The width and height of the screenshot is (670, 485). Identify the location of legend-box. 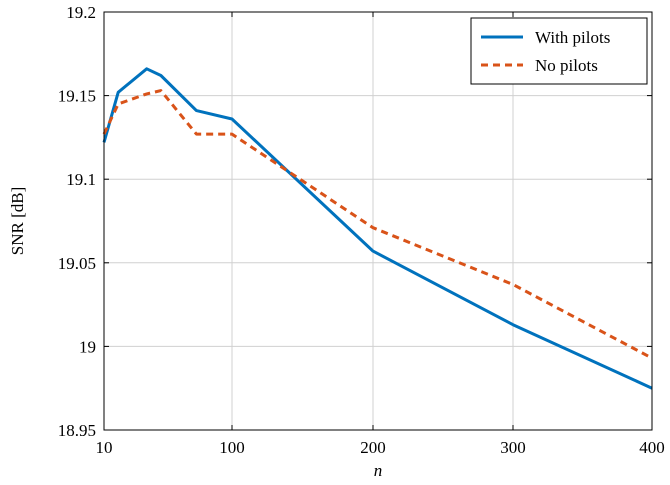
(559, 51).